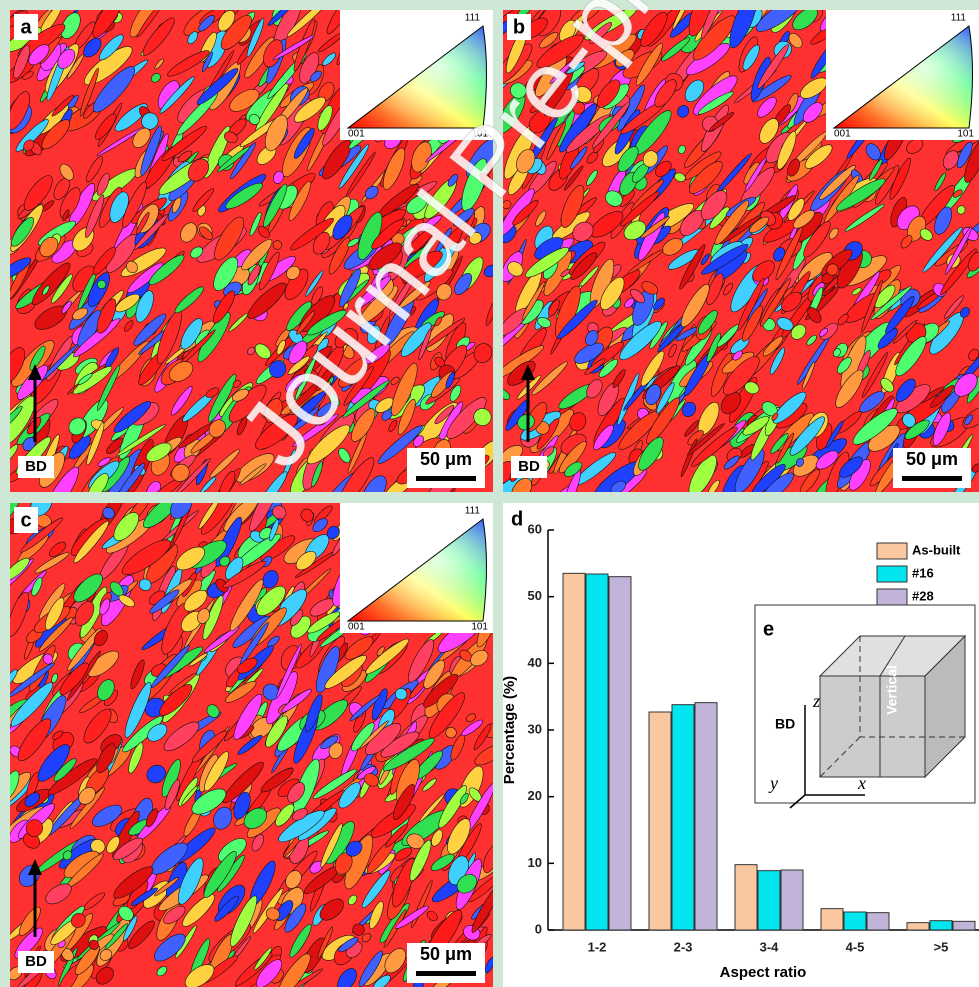 The image size is (979, 987). What do you see at coordinates (892, 551) in the screenshot?
I see `legend-swatch` at bounding box center [892, 551].